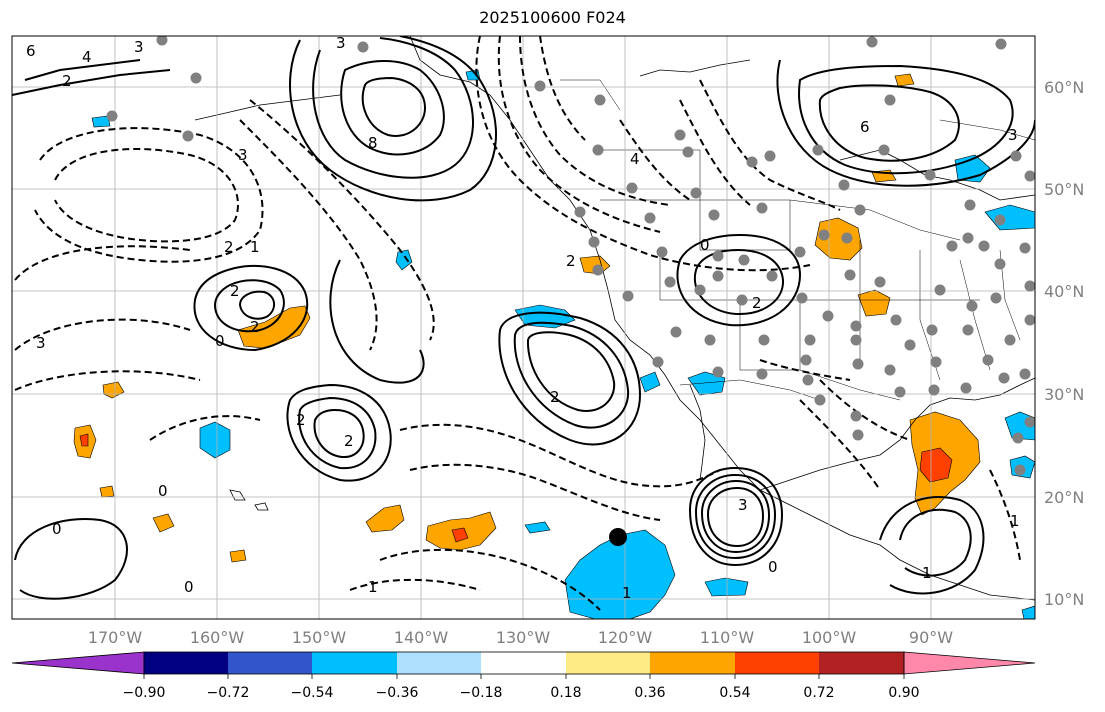 The width and height of the screenshot is (1105, 712). Describe the element at coordinates (1064, 599) in the screenshot. I see `lat-label: 10°N` at that location.